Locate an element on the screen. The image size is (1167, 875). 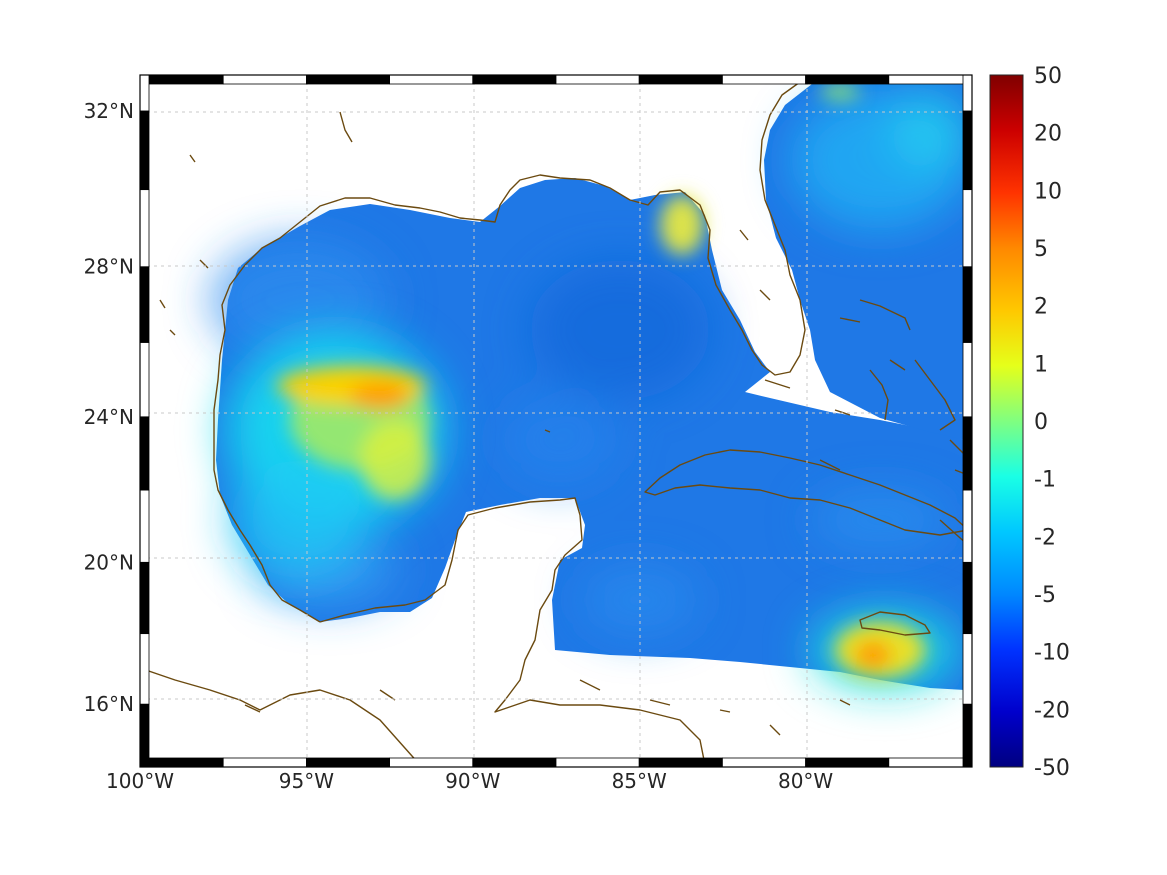
lon-tick-label: 90°W is located at coordinates (472, 781).